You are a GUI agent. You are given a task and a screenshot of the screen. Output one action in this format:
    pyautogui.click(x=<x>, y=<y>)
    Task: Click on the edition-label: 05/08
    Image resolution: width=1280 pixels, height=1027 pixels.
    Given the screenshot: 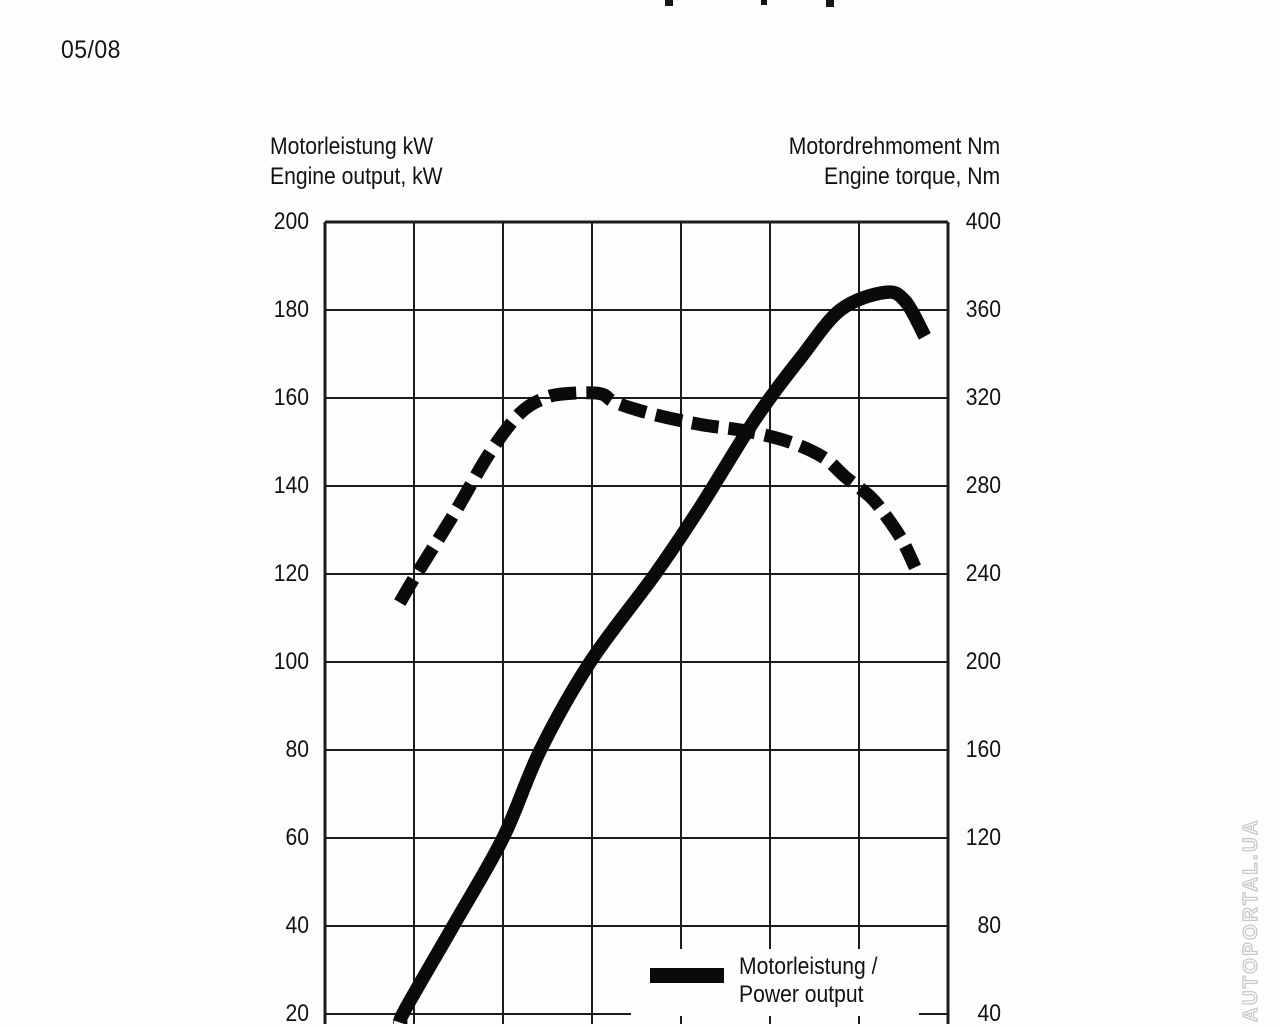 What is the action you would take?
    pyautogui.click(x=91, y=50)
    